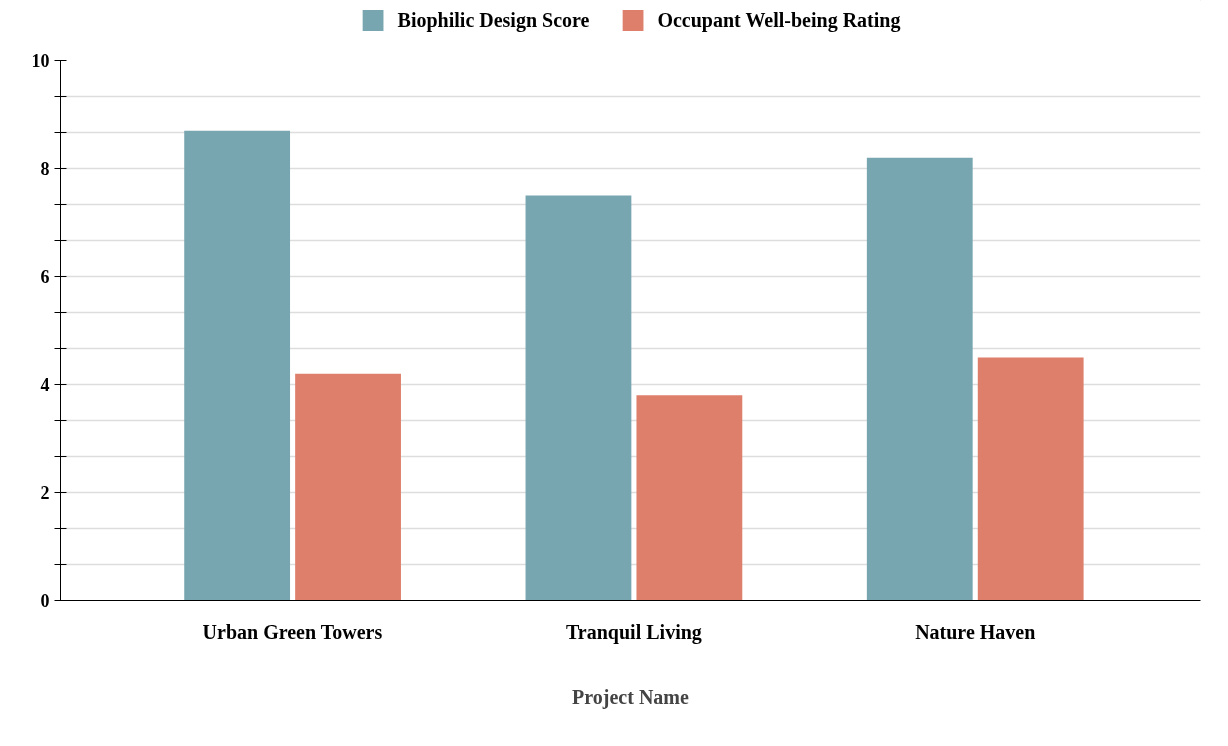 The image size is (1228, 746). What do you see at coordinates (45, 277) in the screenshot?
I see `y-tick-label: 6` at bounding box center [45, 277].